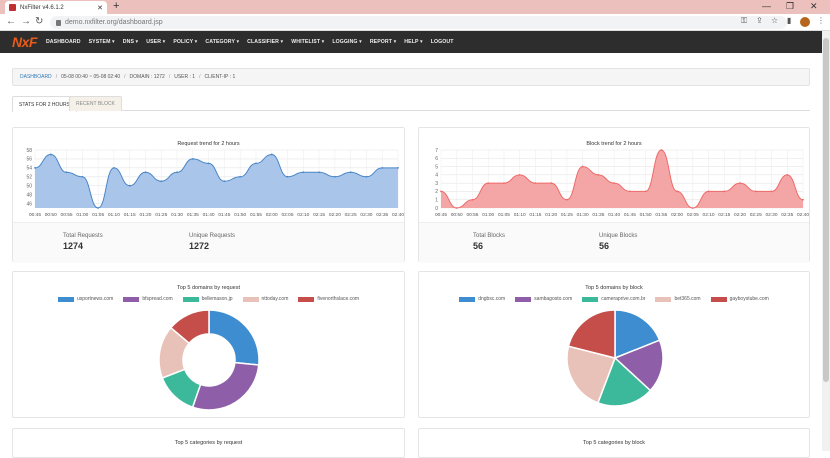 This screenshot has height=458, width=830. What do you see at coordinates (12, 7) in the screenshot?
I see `favicon-icon` at bounding box center [12, 7].